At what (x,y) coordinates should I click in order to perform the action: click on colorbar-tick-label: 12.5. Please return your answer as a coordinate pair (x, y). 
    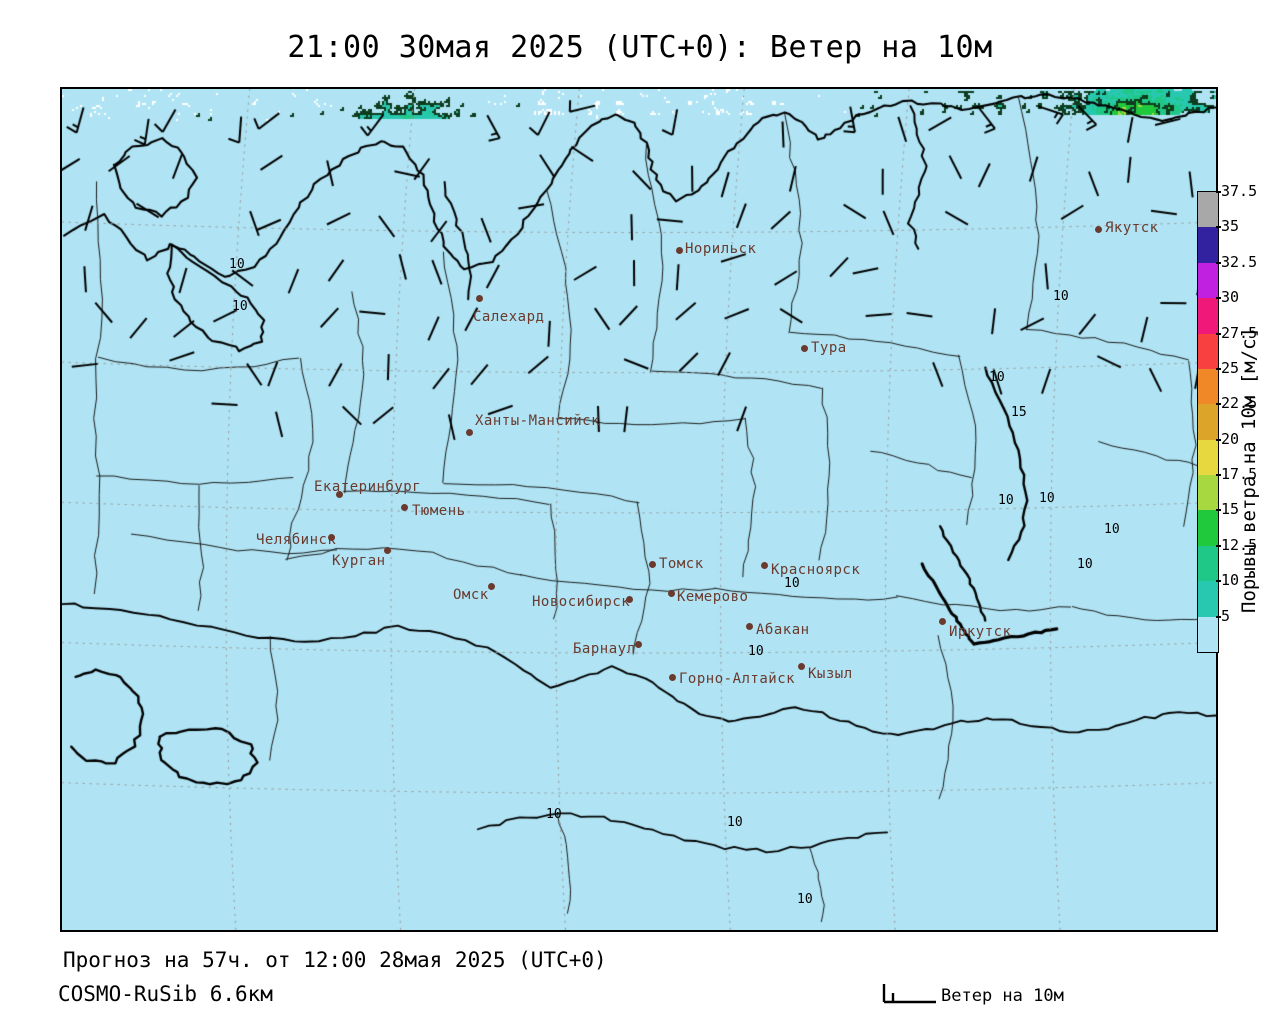
    Looking at the image, I should click on (1239, 544).